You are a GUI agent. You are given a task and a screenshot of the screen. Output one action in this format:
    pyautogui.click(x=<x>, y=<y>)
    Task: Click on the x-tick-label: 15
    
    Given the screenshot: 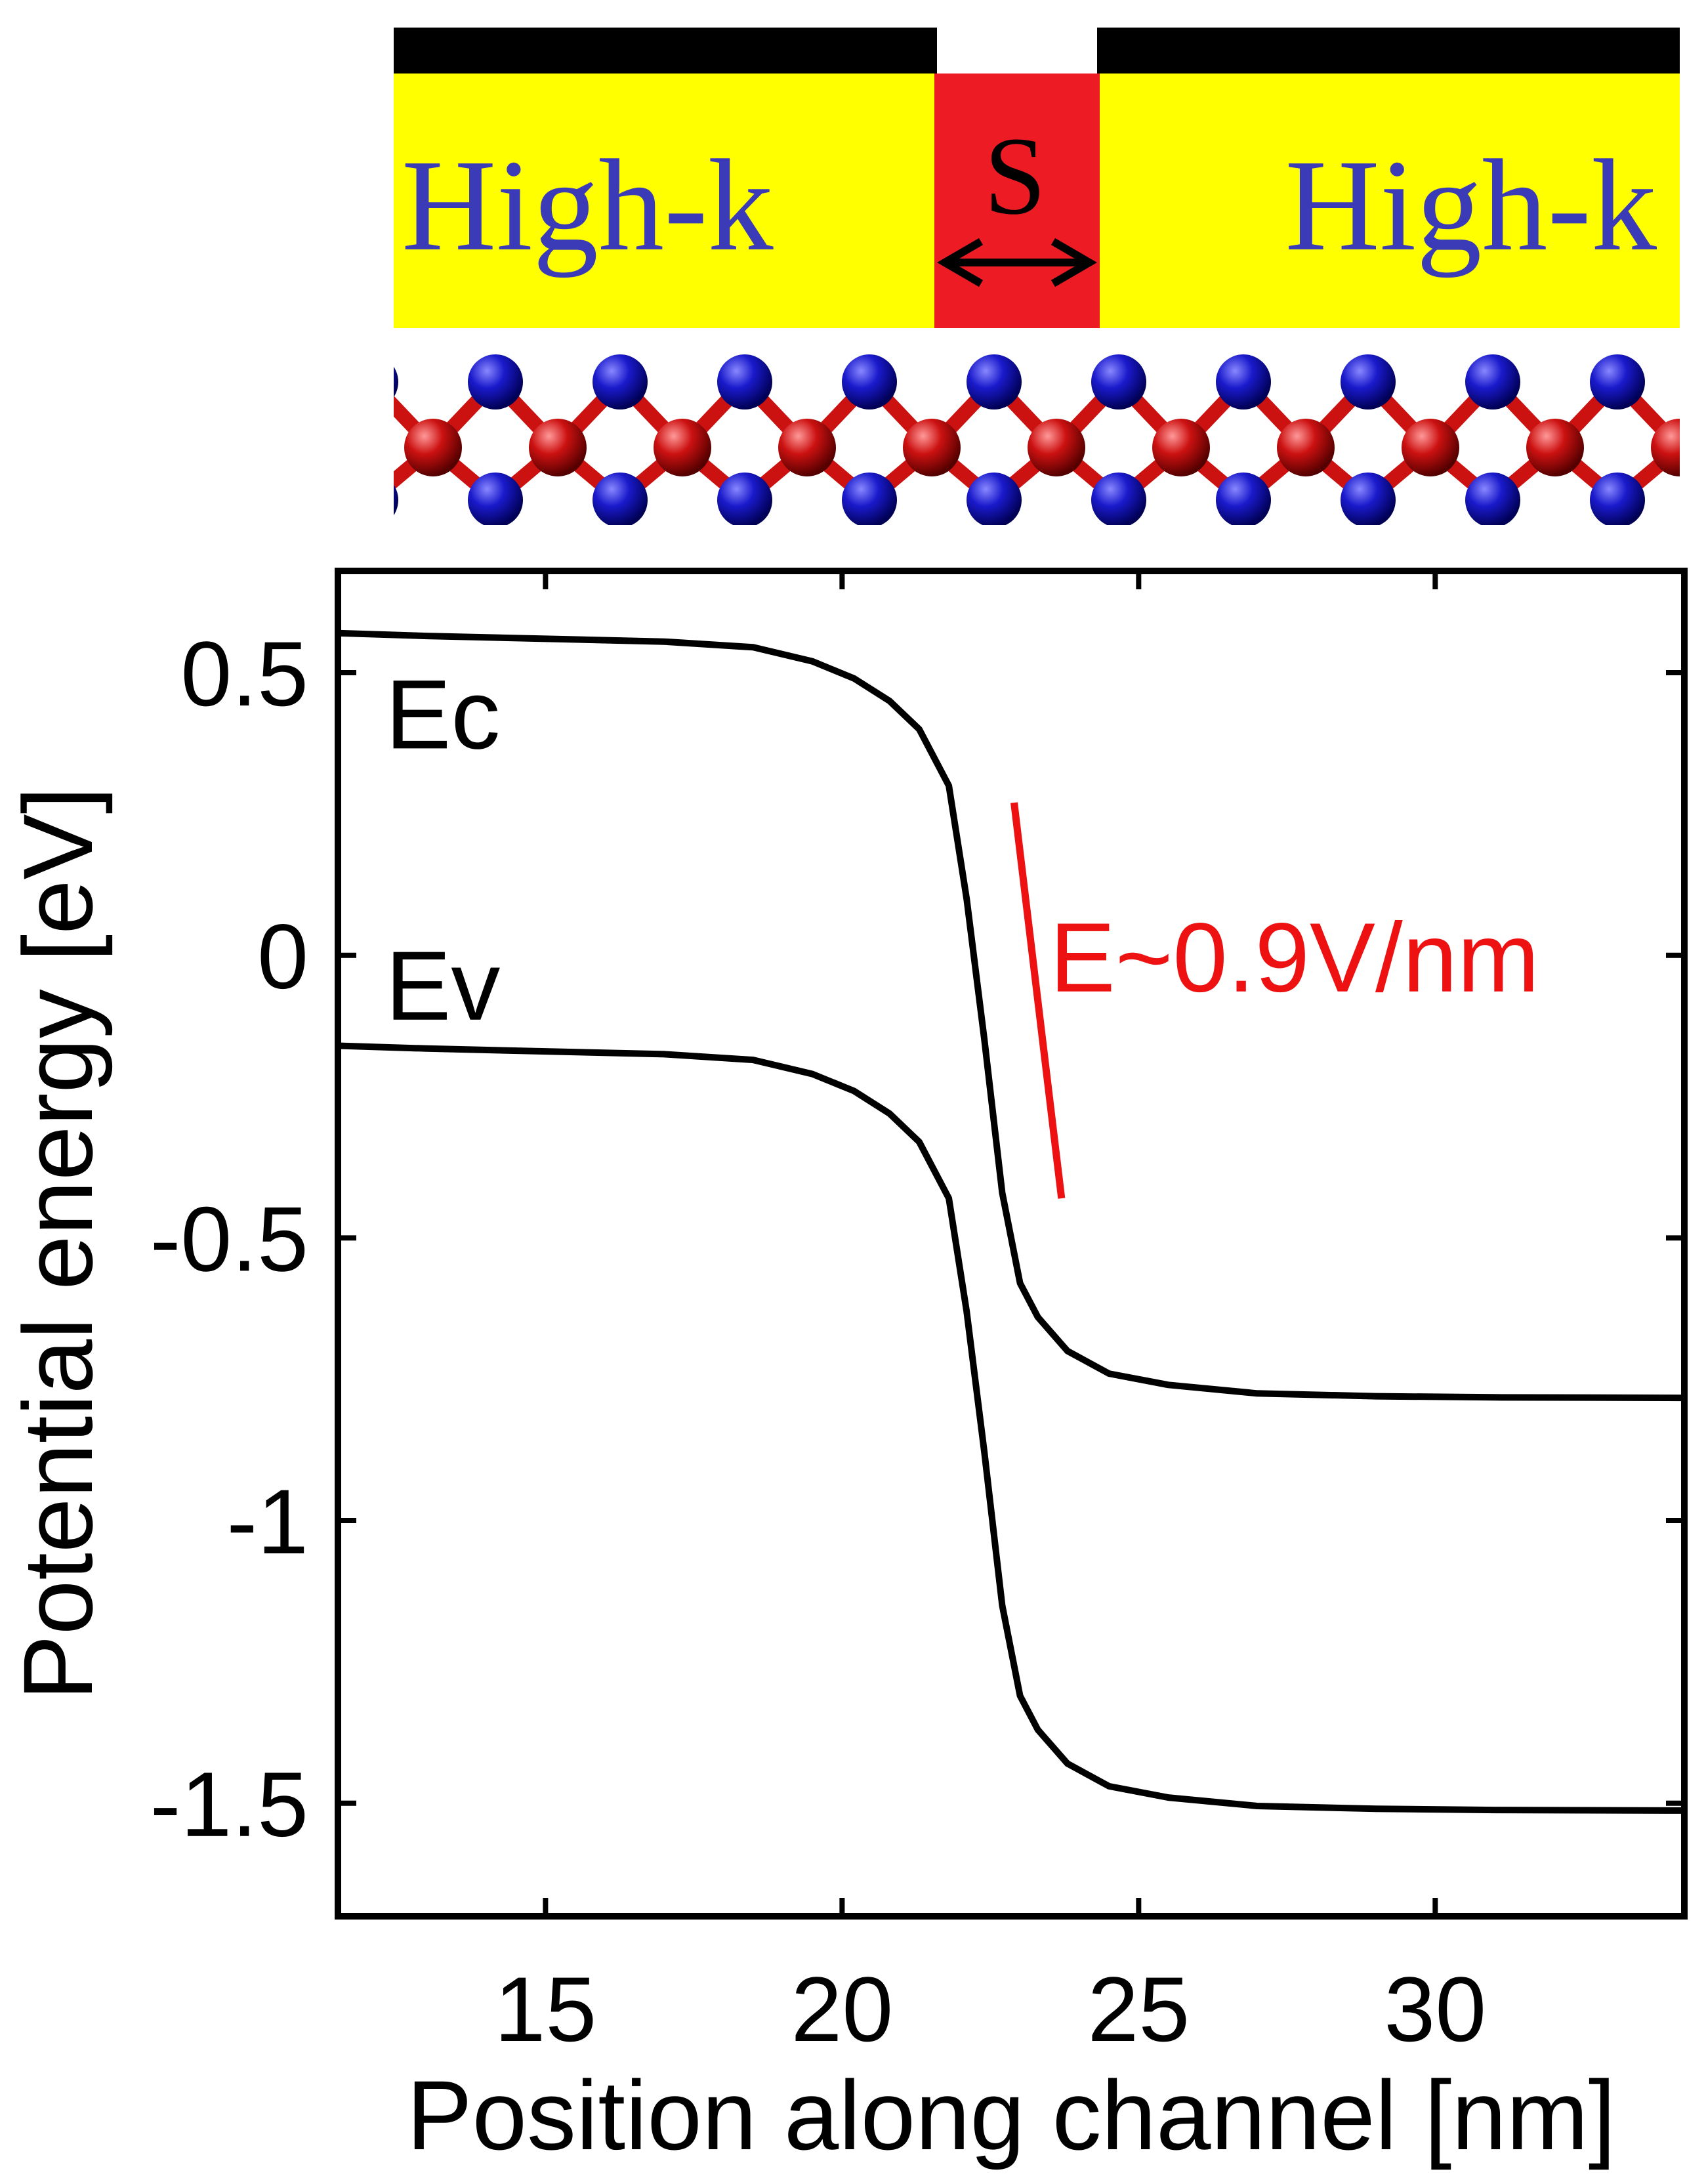 What is the action you would take?
    pyautogui.click(x=546, y=2009)
    